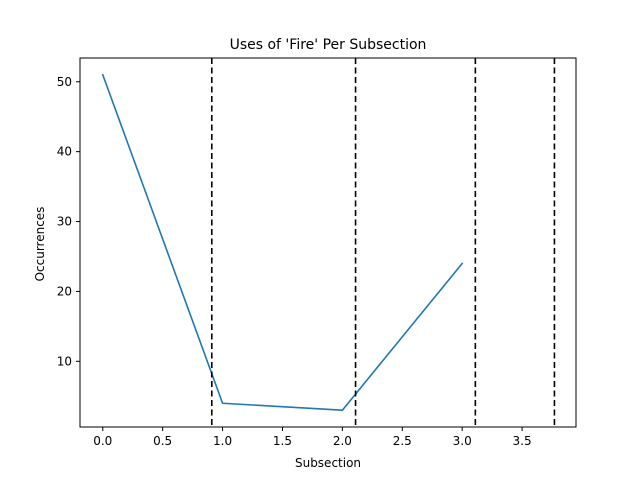 The width and height of the screenshot is (640, 480). Describe the element at coordinates (328, 463) in the screenshot. I see `x-axis-label: Subsection` at that location.